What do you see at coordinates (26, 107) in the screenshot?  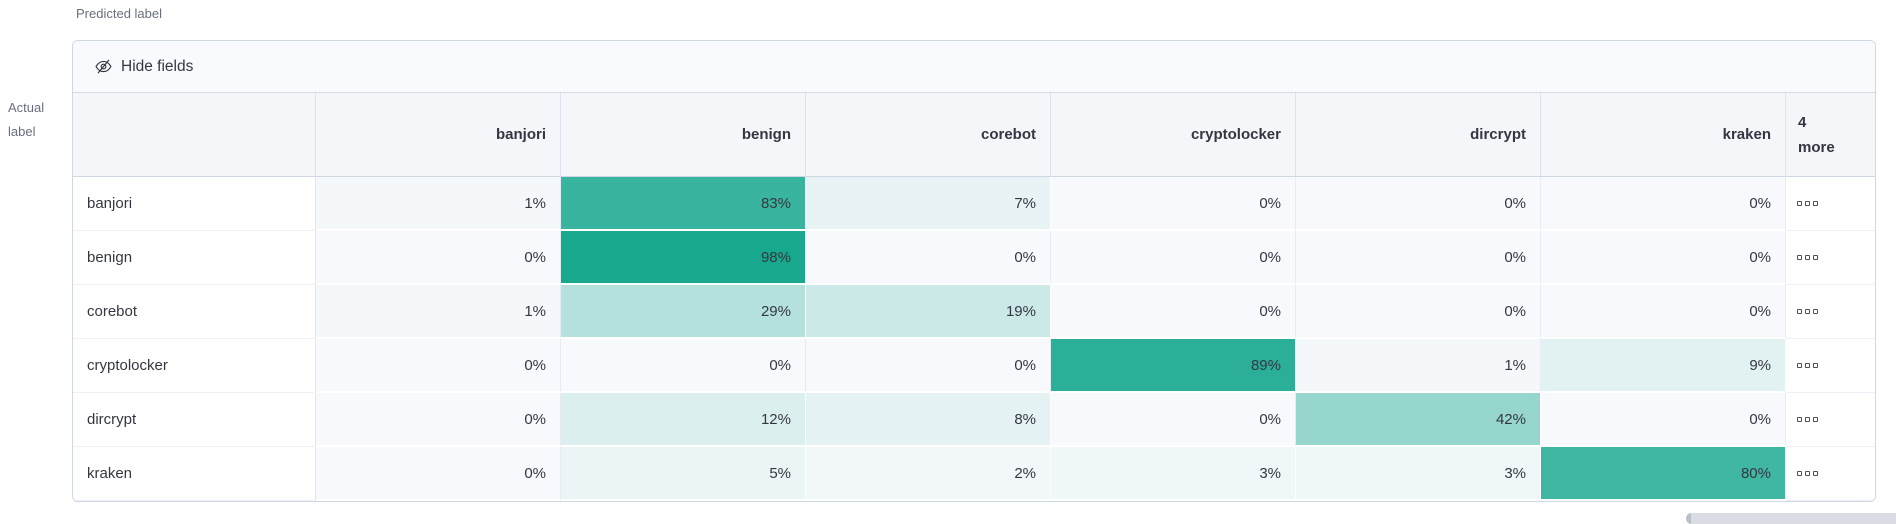 I see `actual-label-line1: Actual` at bounding box center [26, 107].